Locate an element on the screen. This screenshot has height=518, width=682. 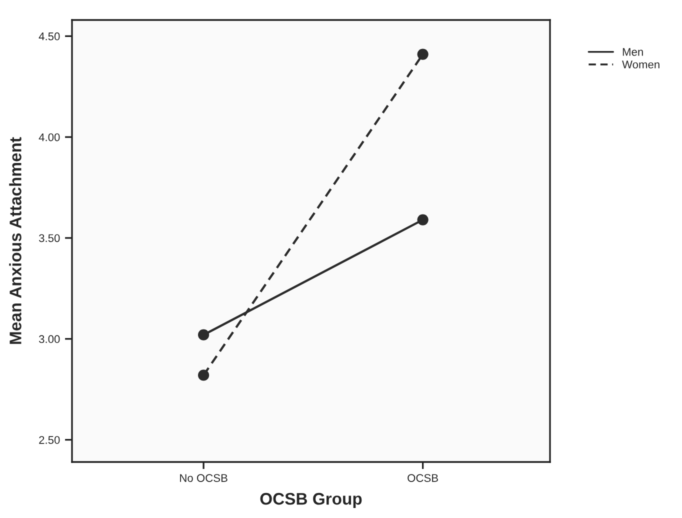
legend-label: Men is located at coordinates (632, 52).